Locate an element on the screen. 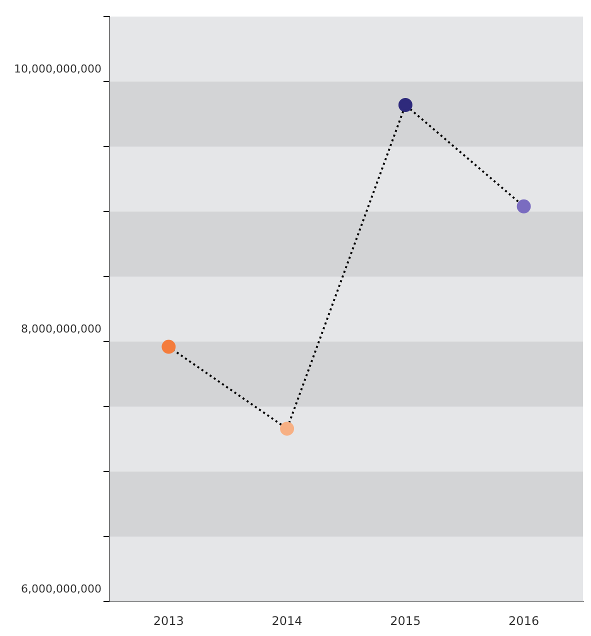  x-tick-label: 2015 is located at coordinates (405, 621).